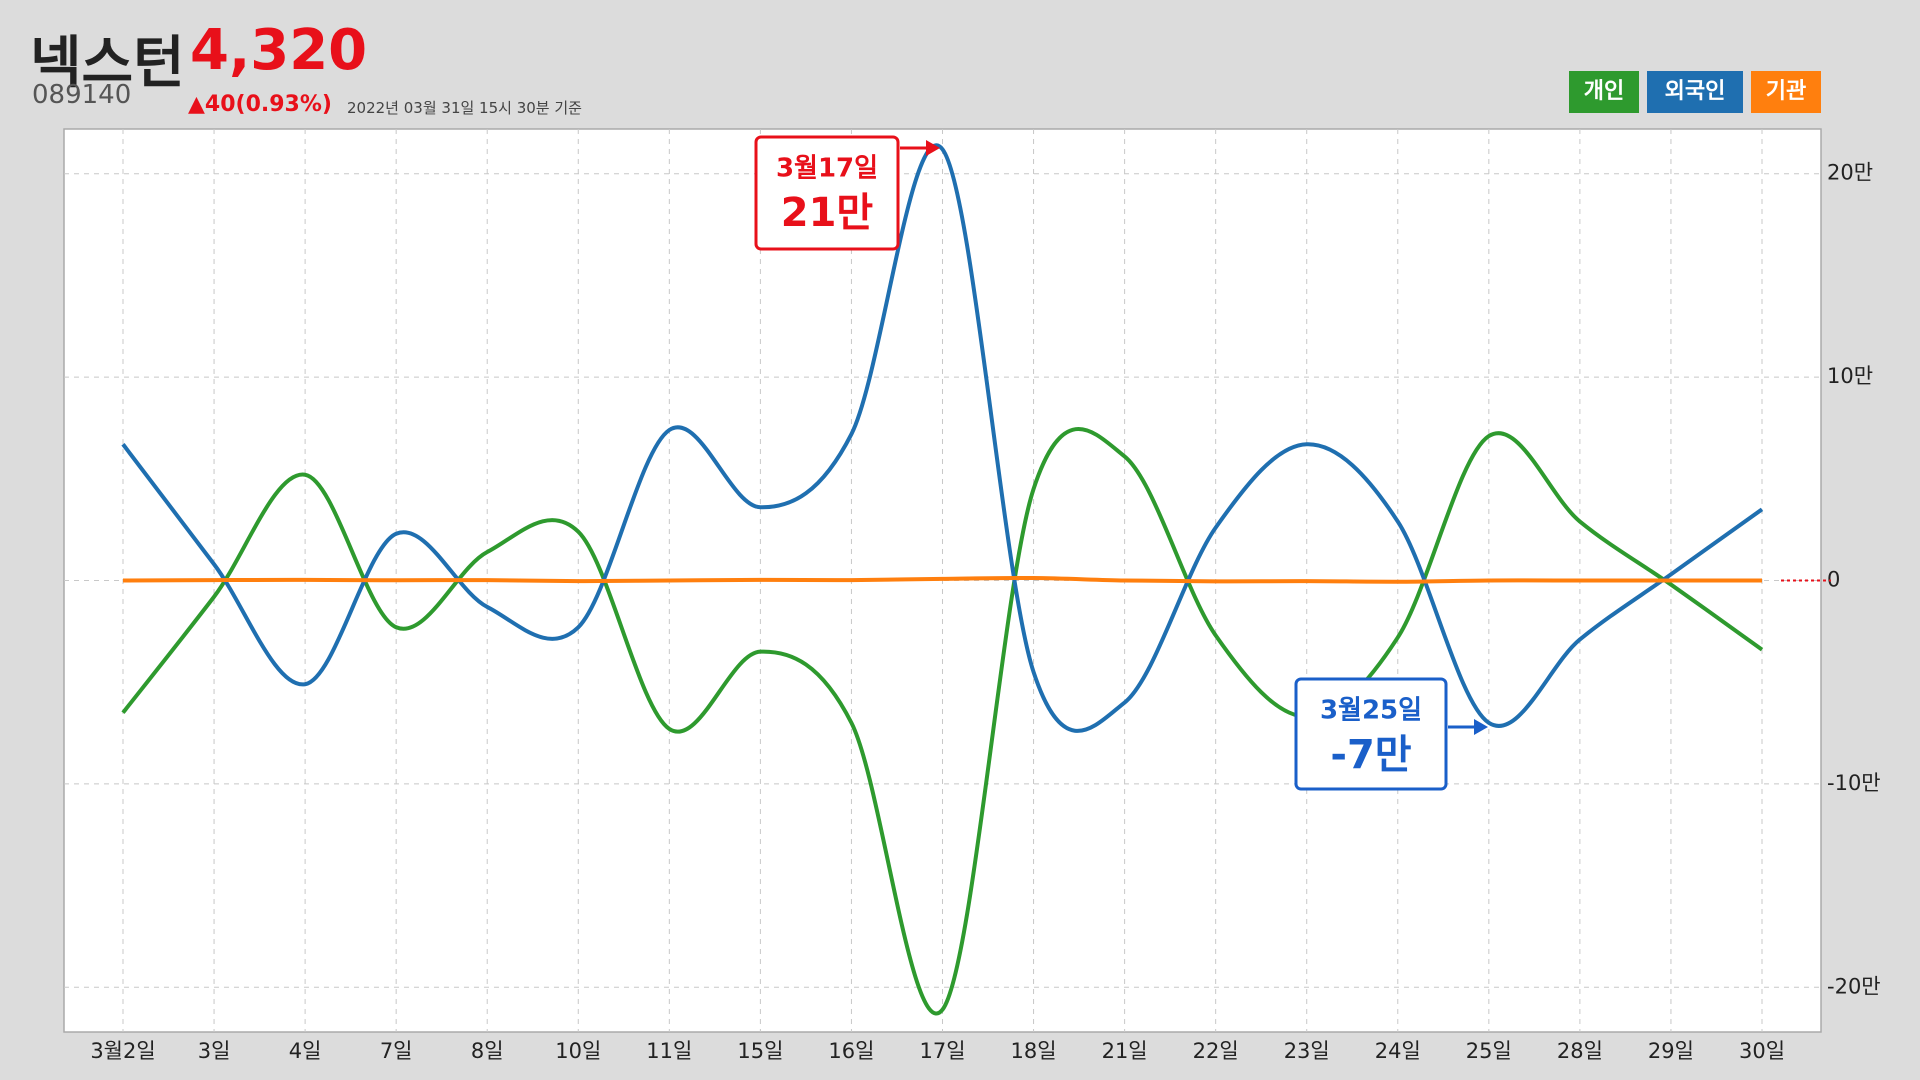  Describe the element at coordinates (669, 1051) in the screenshot. I see `x-tick-label: 11일` at that location.